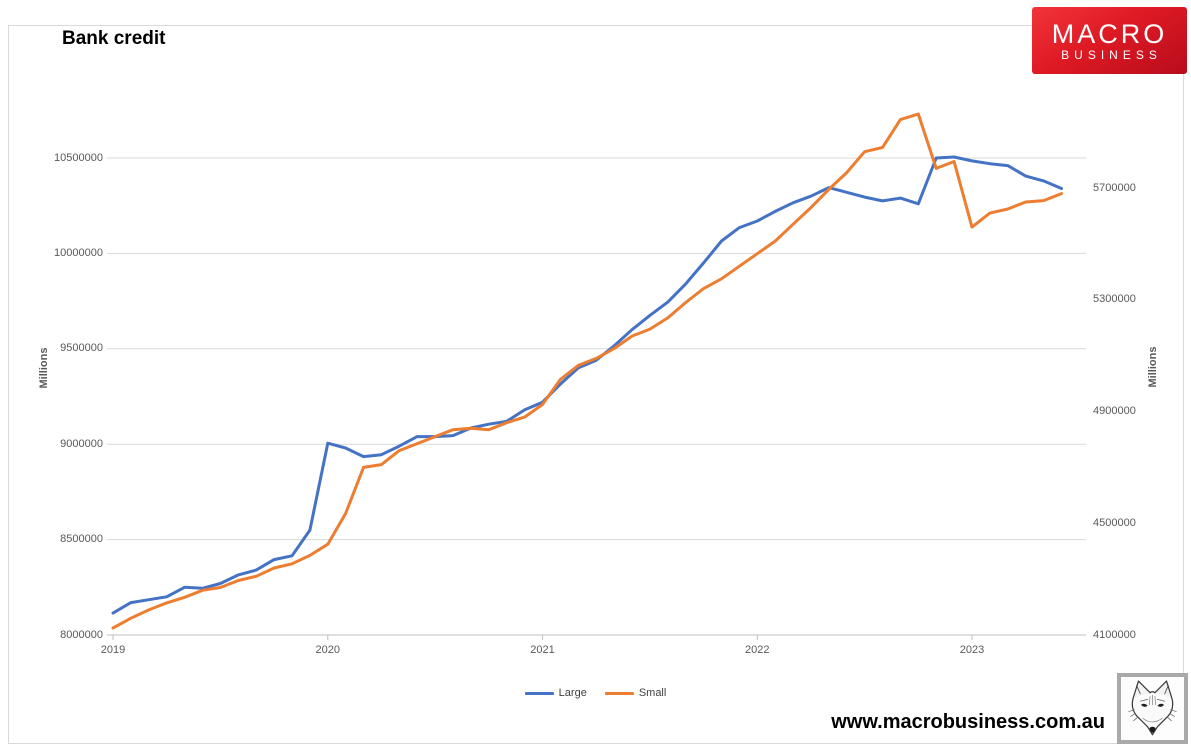  Describe the element at coordinates (1114, 634) in the screenshot. I see `y-axis-tick-label-right: 4100000` at that location.